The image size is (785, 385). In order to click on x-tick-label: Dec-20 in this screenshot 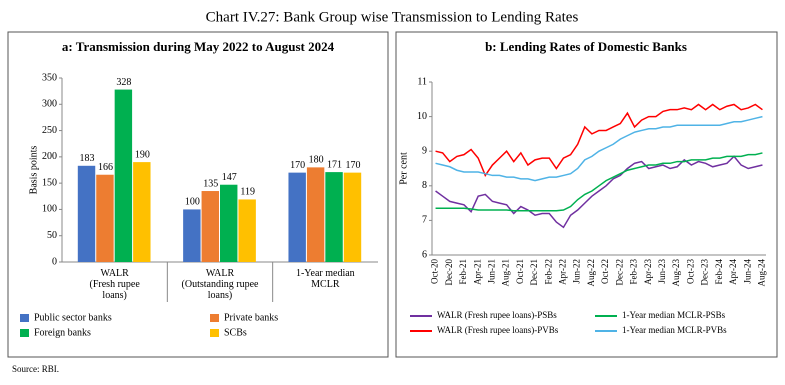, I will do `click(449, 272)`.